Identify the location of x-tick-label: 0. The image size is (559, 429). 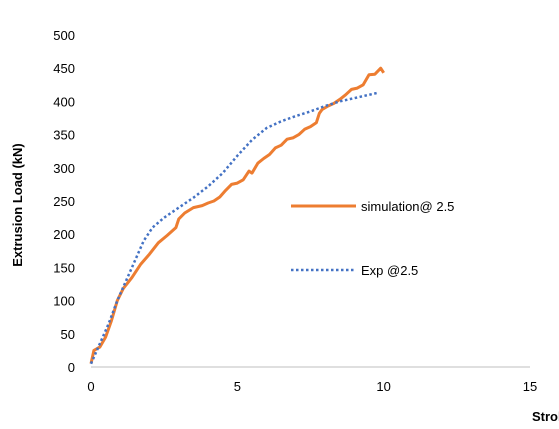
(90, 386).